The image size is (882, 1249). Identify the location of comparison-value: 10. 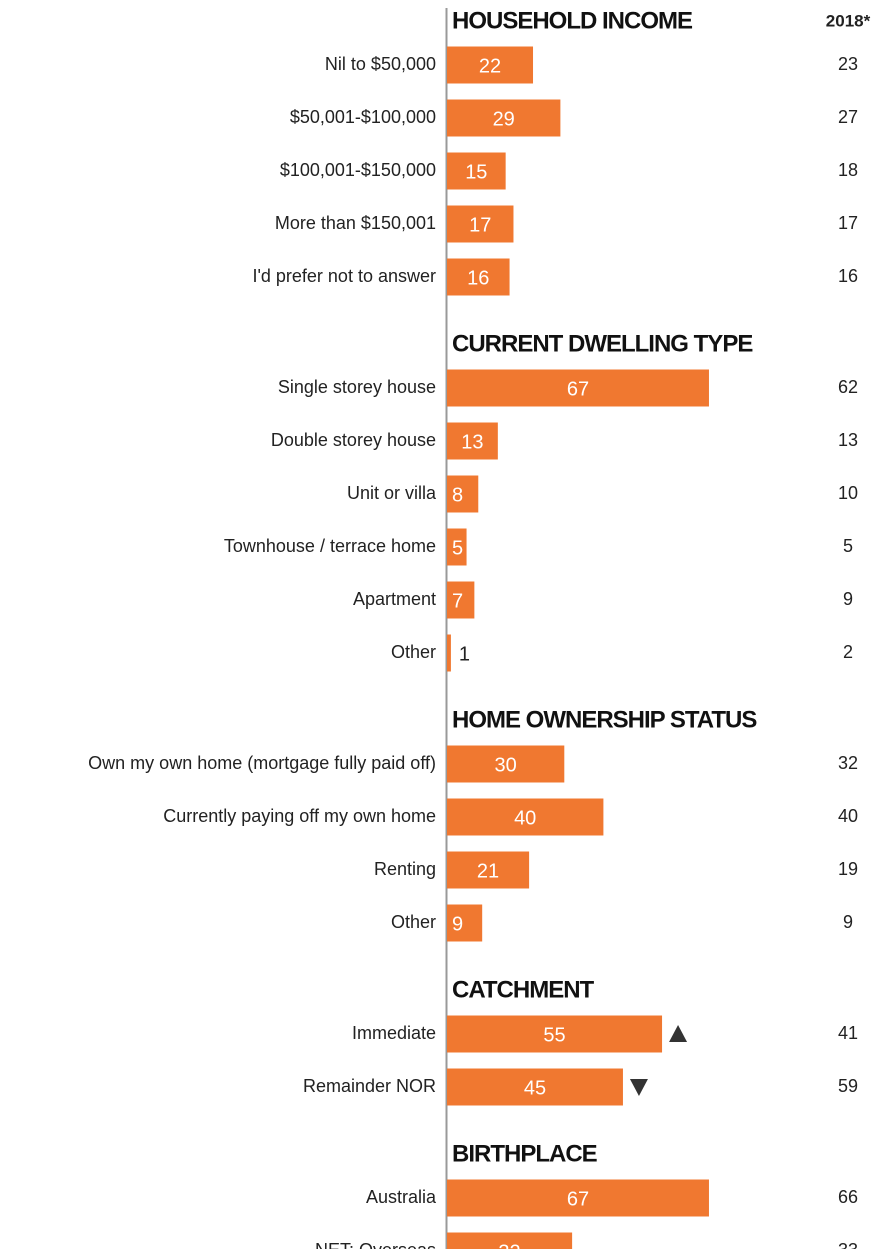
(848, 493).